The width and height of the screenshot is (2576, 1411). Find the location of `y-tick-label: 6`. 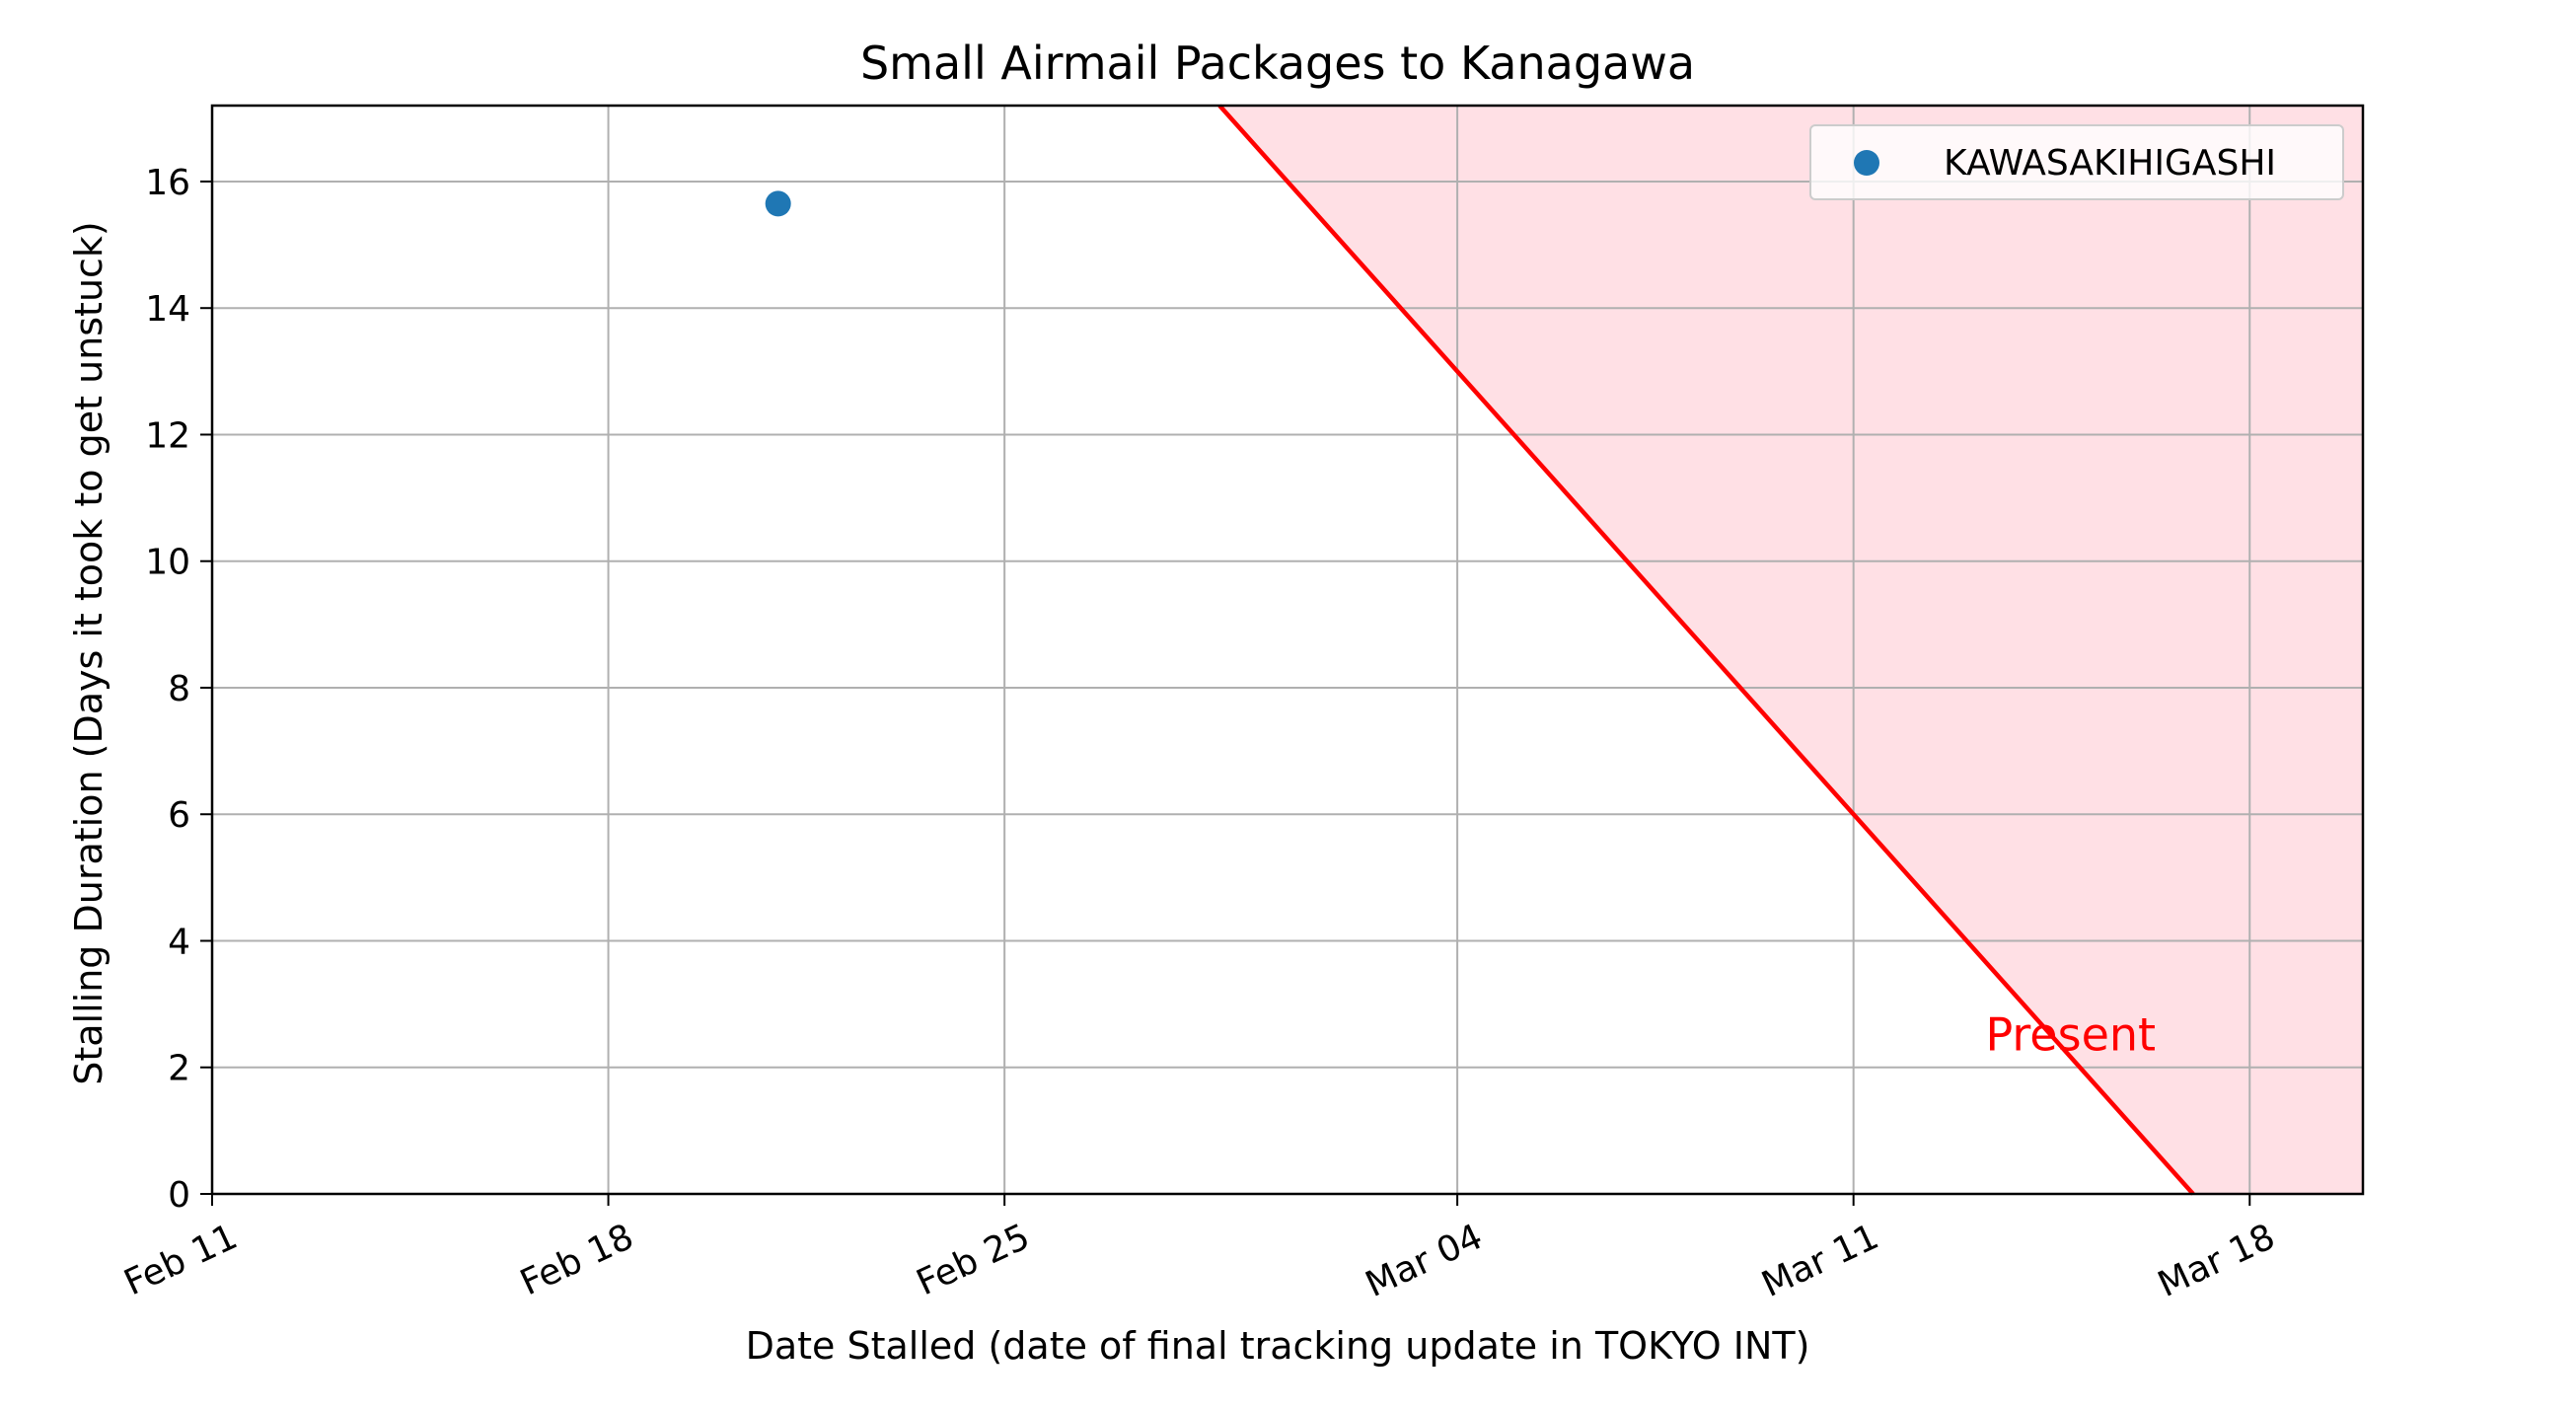

y-tick-label: 6 is located at coordinates (179, 815).